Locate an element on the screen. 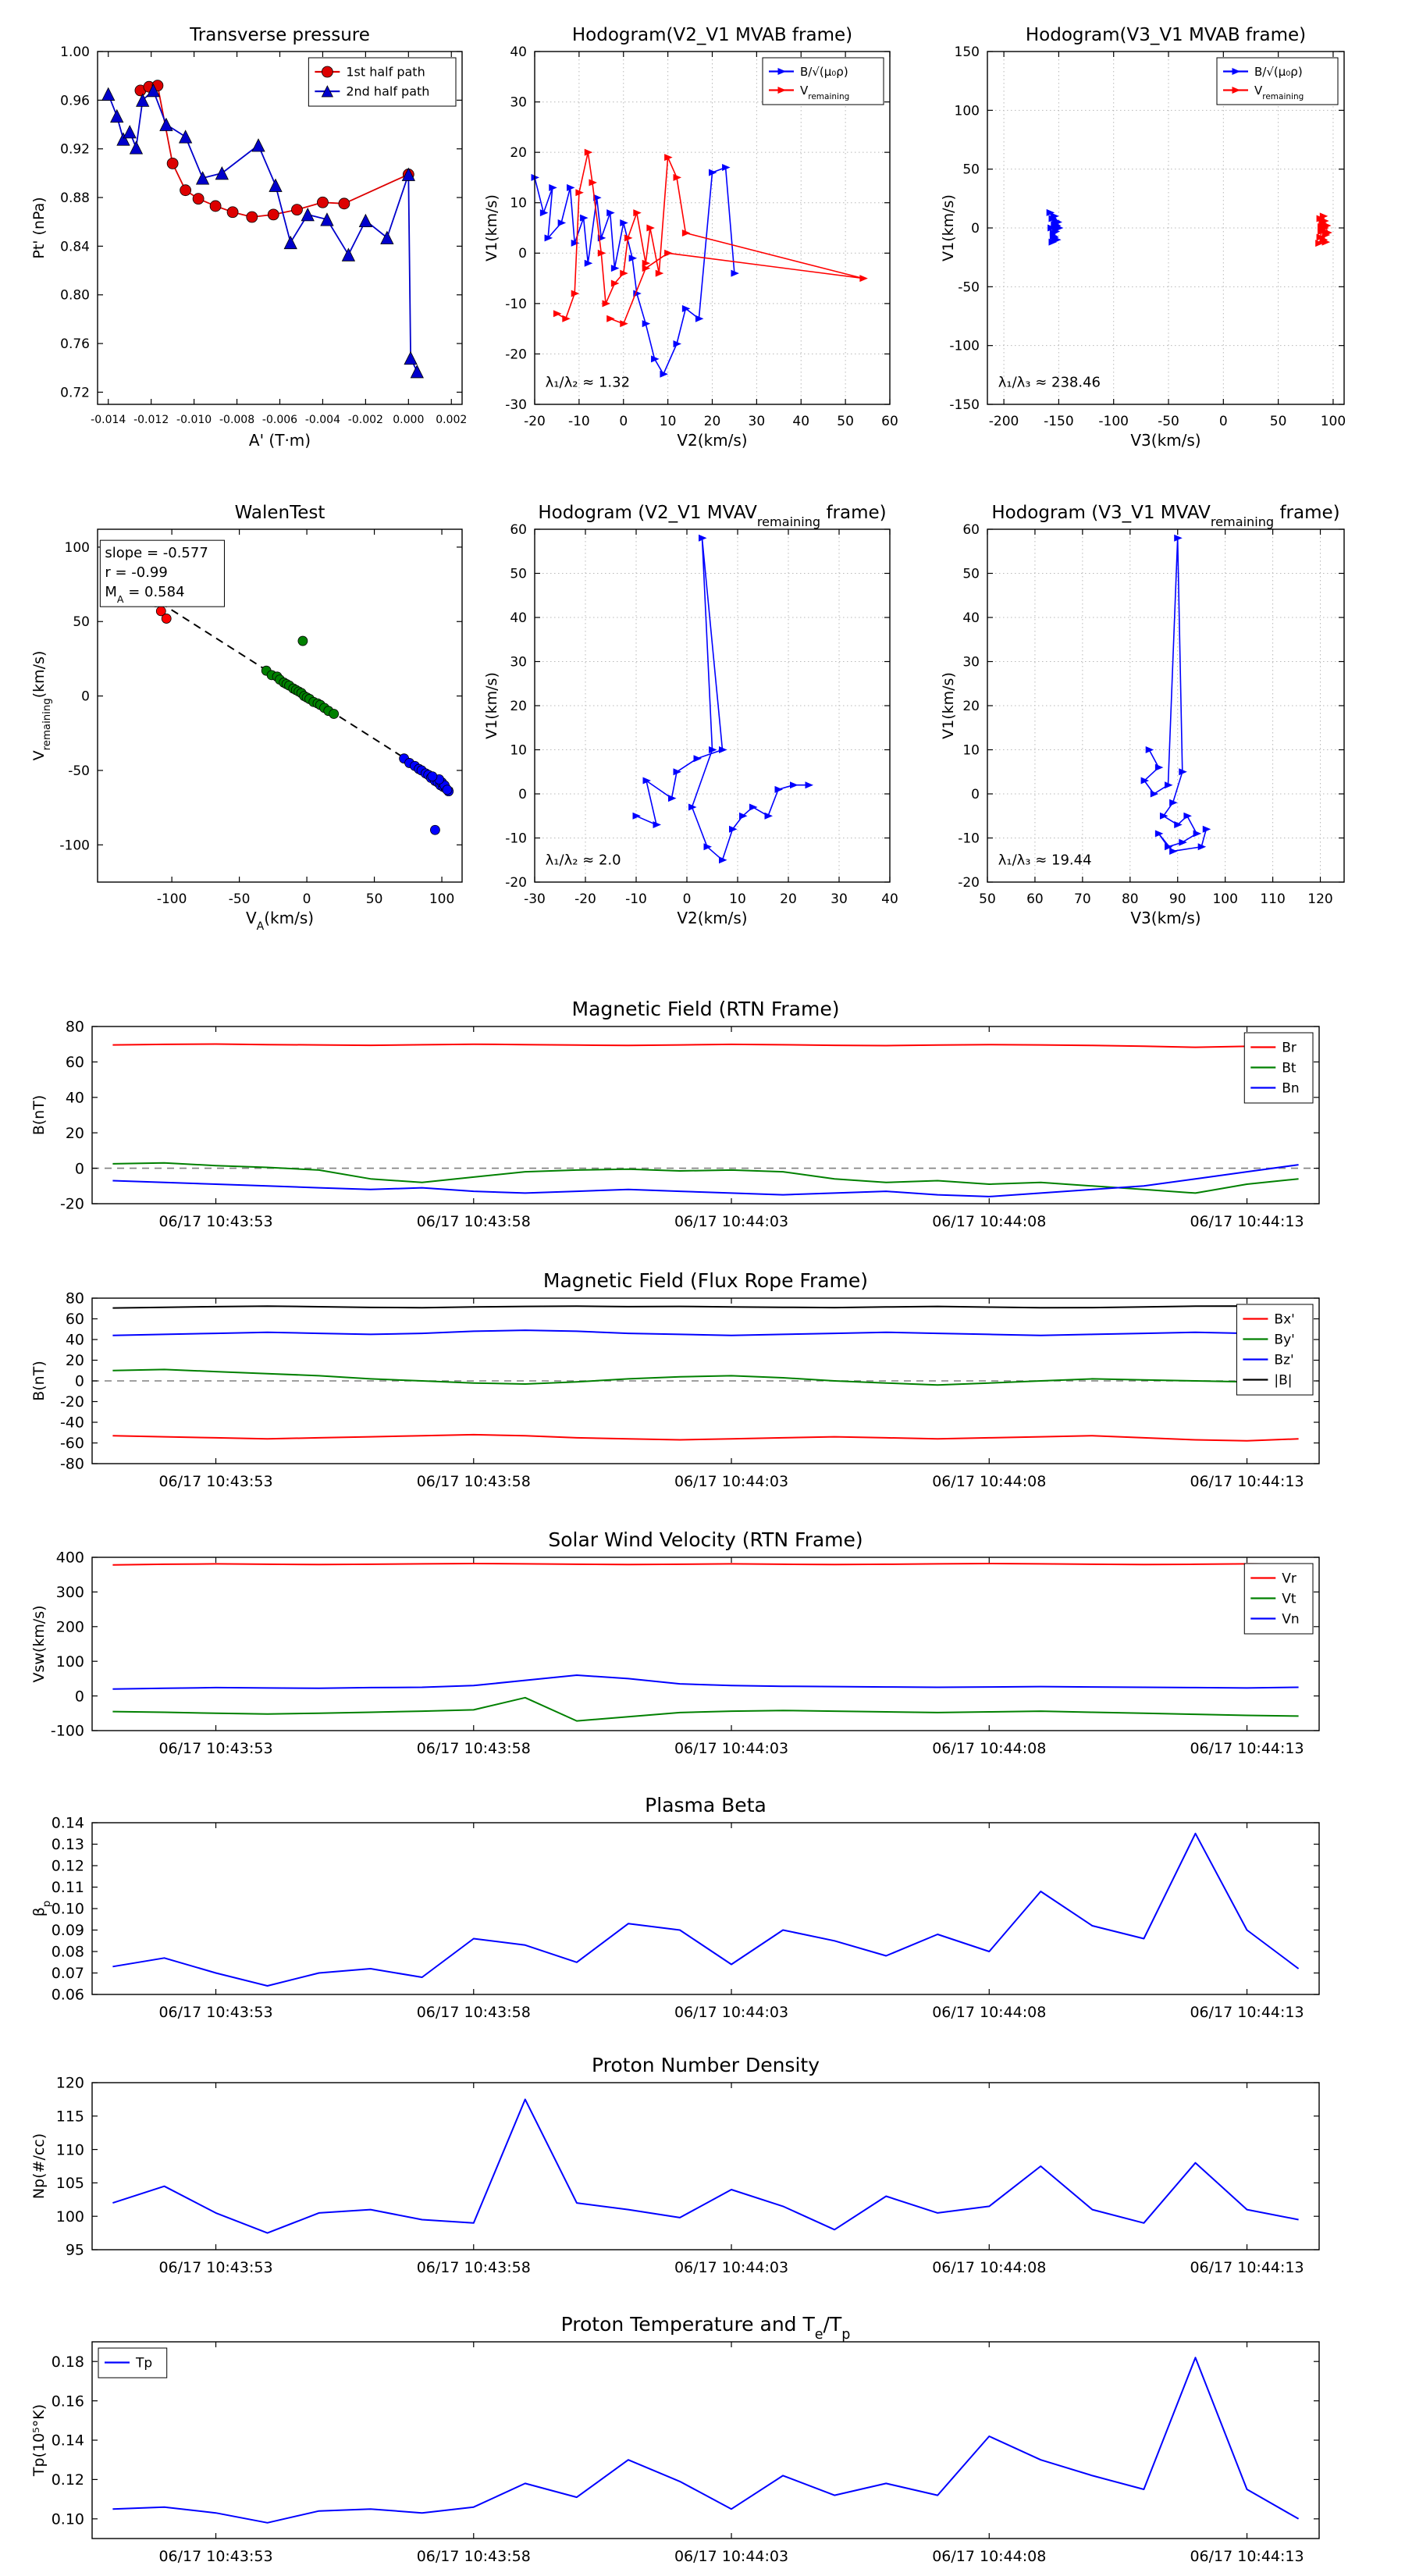  svg-text: 0.16 is located at coordinates (68, 2401).